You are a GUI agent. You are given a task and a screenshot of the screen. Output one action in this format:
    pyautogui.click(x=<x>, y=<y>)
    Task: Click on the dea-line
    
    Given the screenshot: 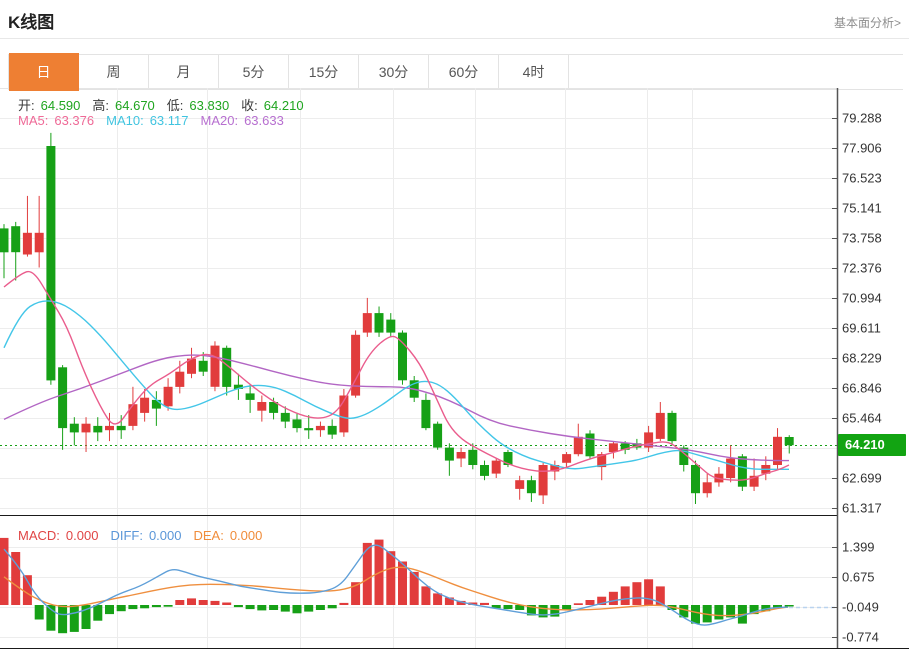 What is the action you would take?
    pyautogui.click(x=396, y=591)
    